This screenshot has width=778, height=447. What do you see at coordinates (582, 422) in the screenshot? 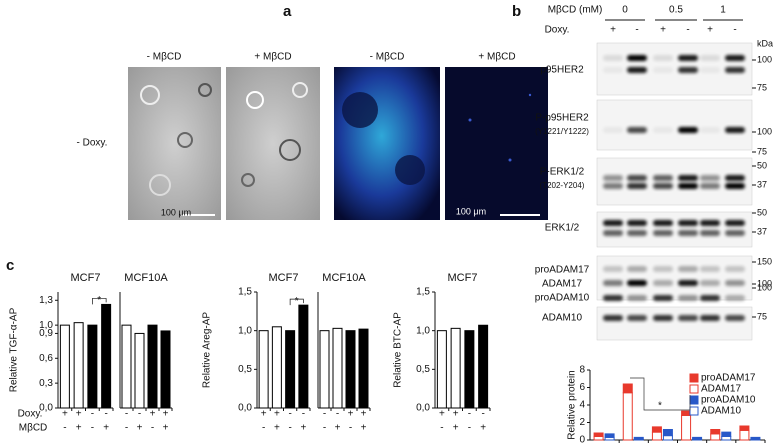
I see `y-tick-label: 2` at bounding box center [582, 422].